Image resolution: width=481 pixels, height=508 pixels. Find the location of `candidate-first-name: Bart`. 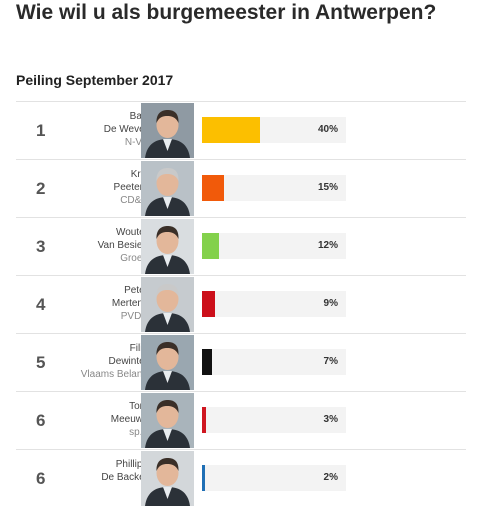

candidate-first-name: Bart is located at coordinates (138, 116).